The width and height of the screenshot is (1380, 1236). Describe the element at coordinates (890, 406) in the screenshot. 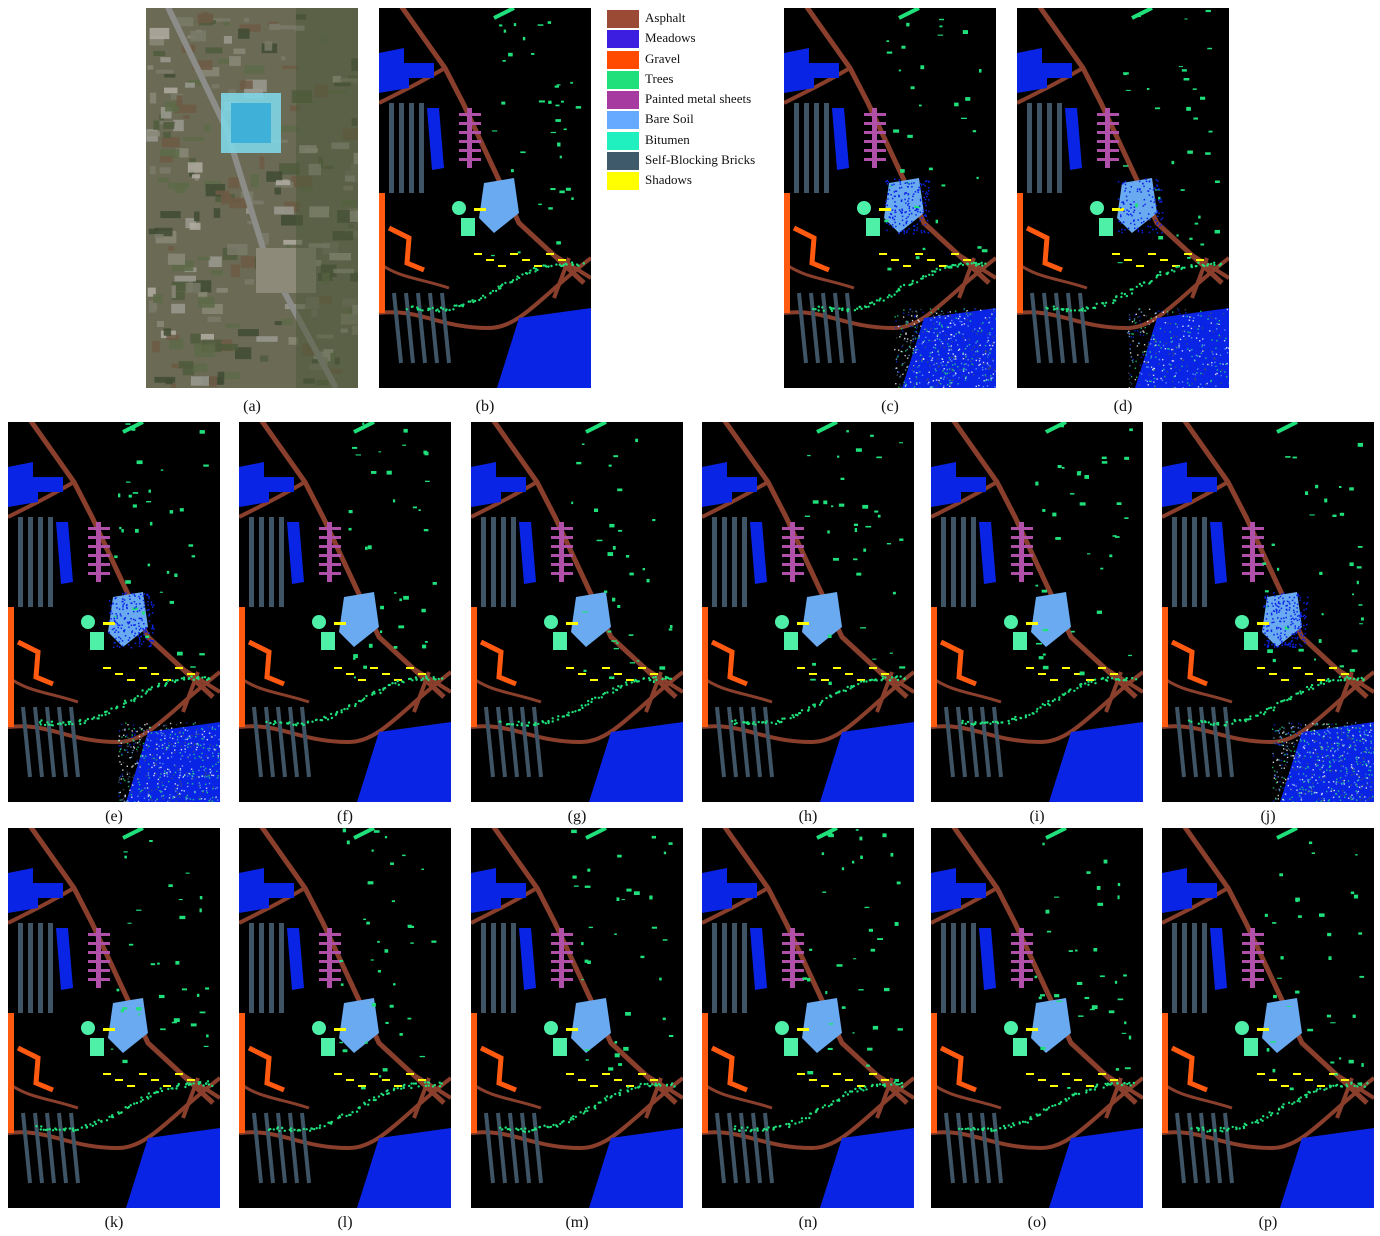

I see `panel-caption: (c)` at that location.